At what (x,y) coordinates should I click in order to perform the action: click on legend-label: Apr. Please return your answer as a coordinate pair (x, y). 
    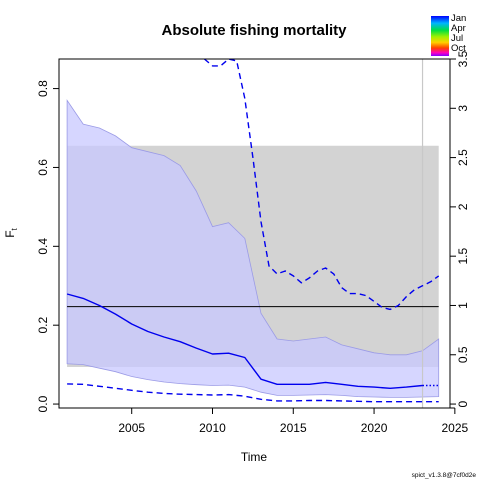
    Looking at the image, I should click on (458, 28).